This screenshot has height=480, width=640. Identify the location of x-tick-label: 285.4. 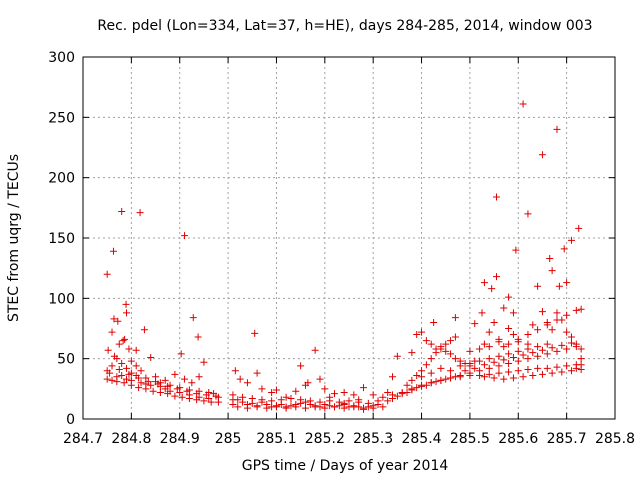
(421, 439).